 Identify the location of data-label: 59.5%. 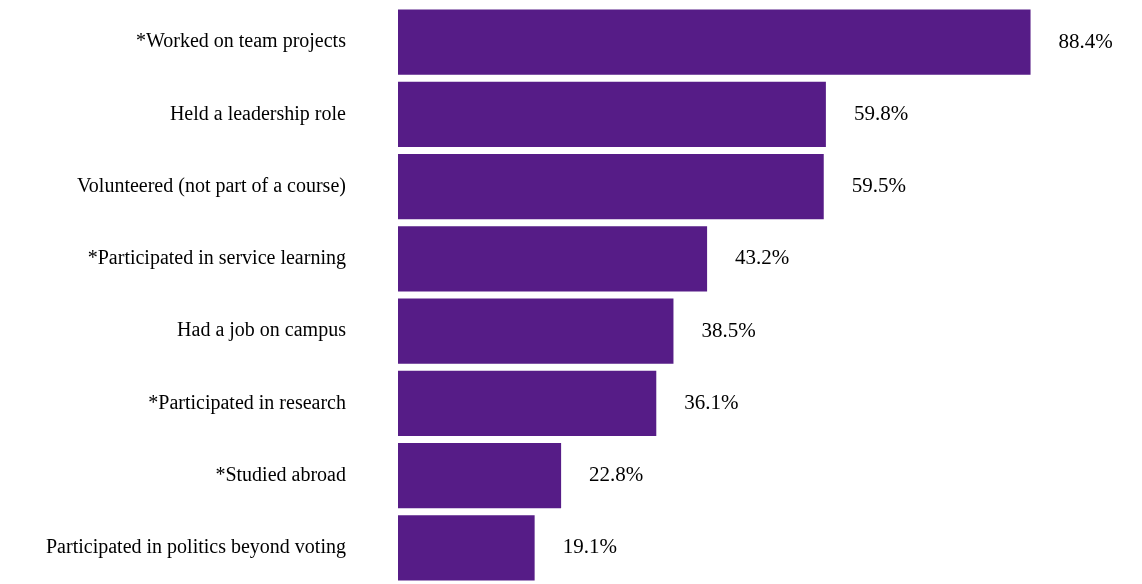
(878, 185).